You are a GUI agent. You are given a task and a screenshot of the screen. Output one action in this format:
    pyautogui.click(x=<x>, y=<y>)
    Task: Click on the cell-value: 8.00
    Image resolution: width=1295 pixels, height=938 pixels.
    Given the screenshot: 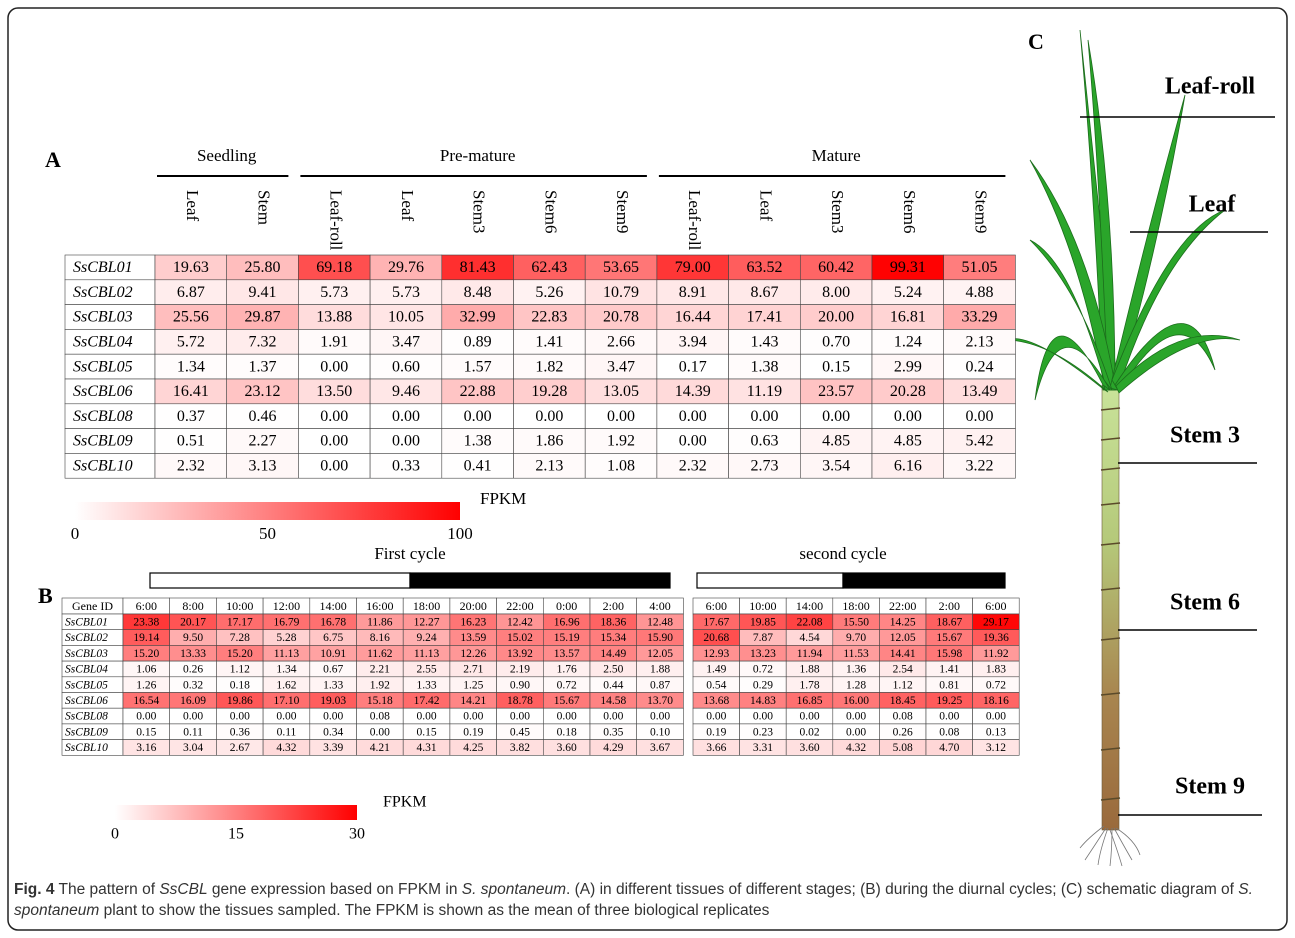 What is the action you would take?
    pyautogui.click(x=836, y=292)
    